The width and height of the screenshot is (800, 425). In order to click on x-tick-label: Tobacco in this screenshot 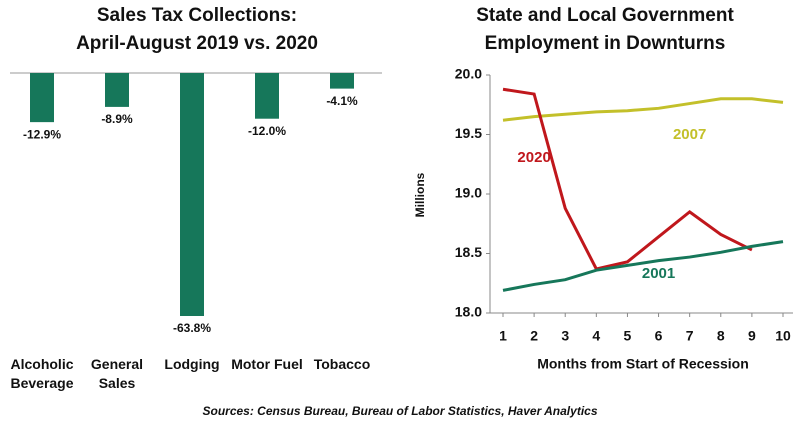, I will do `click(342, 364)`.